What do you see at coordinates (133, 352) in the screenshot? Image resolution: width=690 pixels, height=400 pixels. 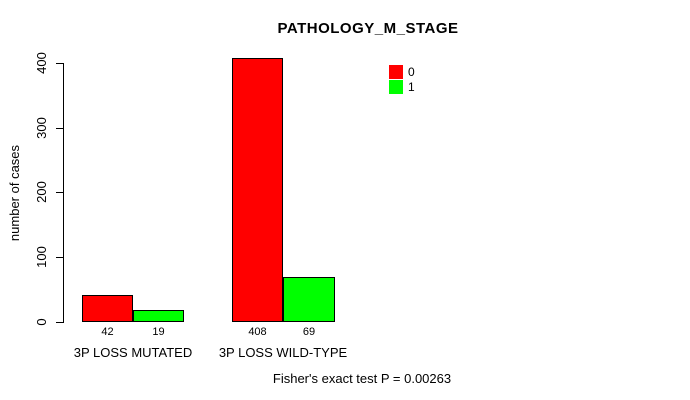 I see `x-category-label: 3P LOSS MUTATED` at bounding box center [133, 352].